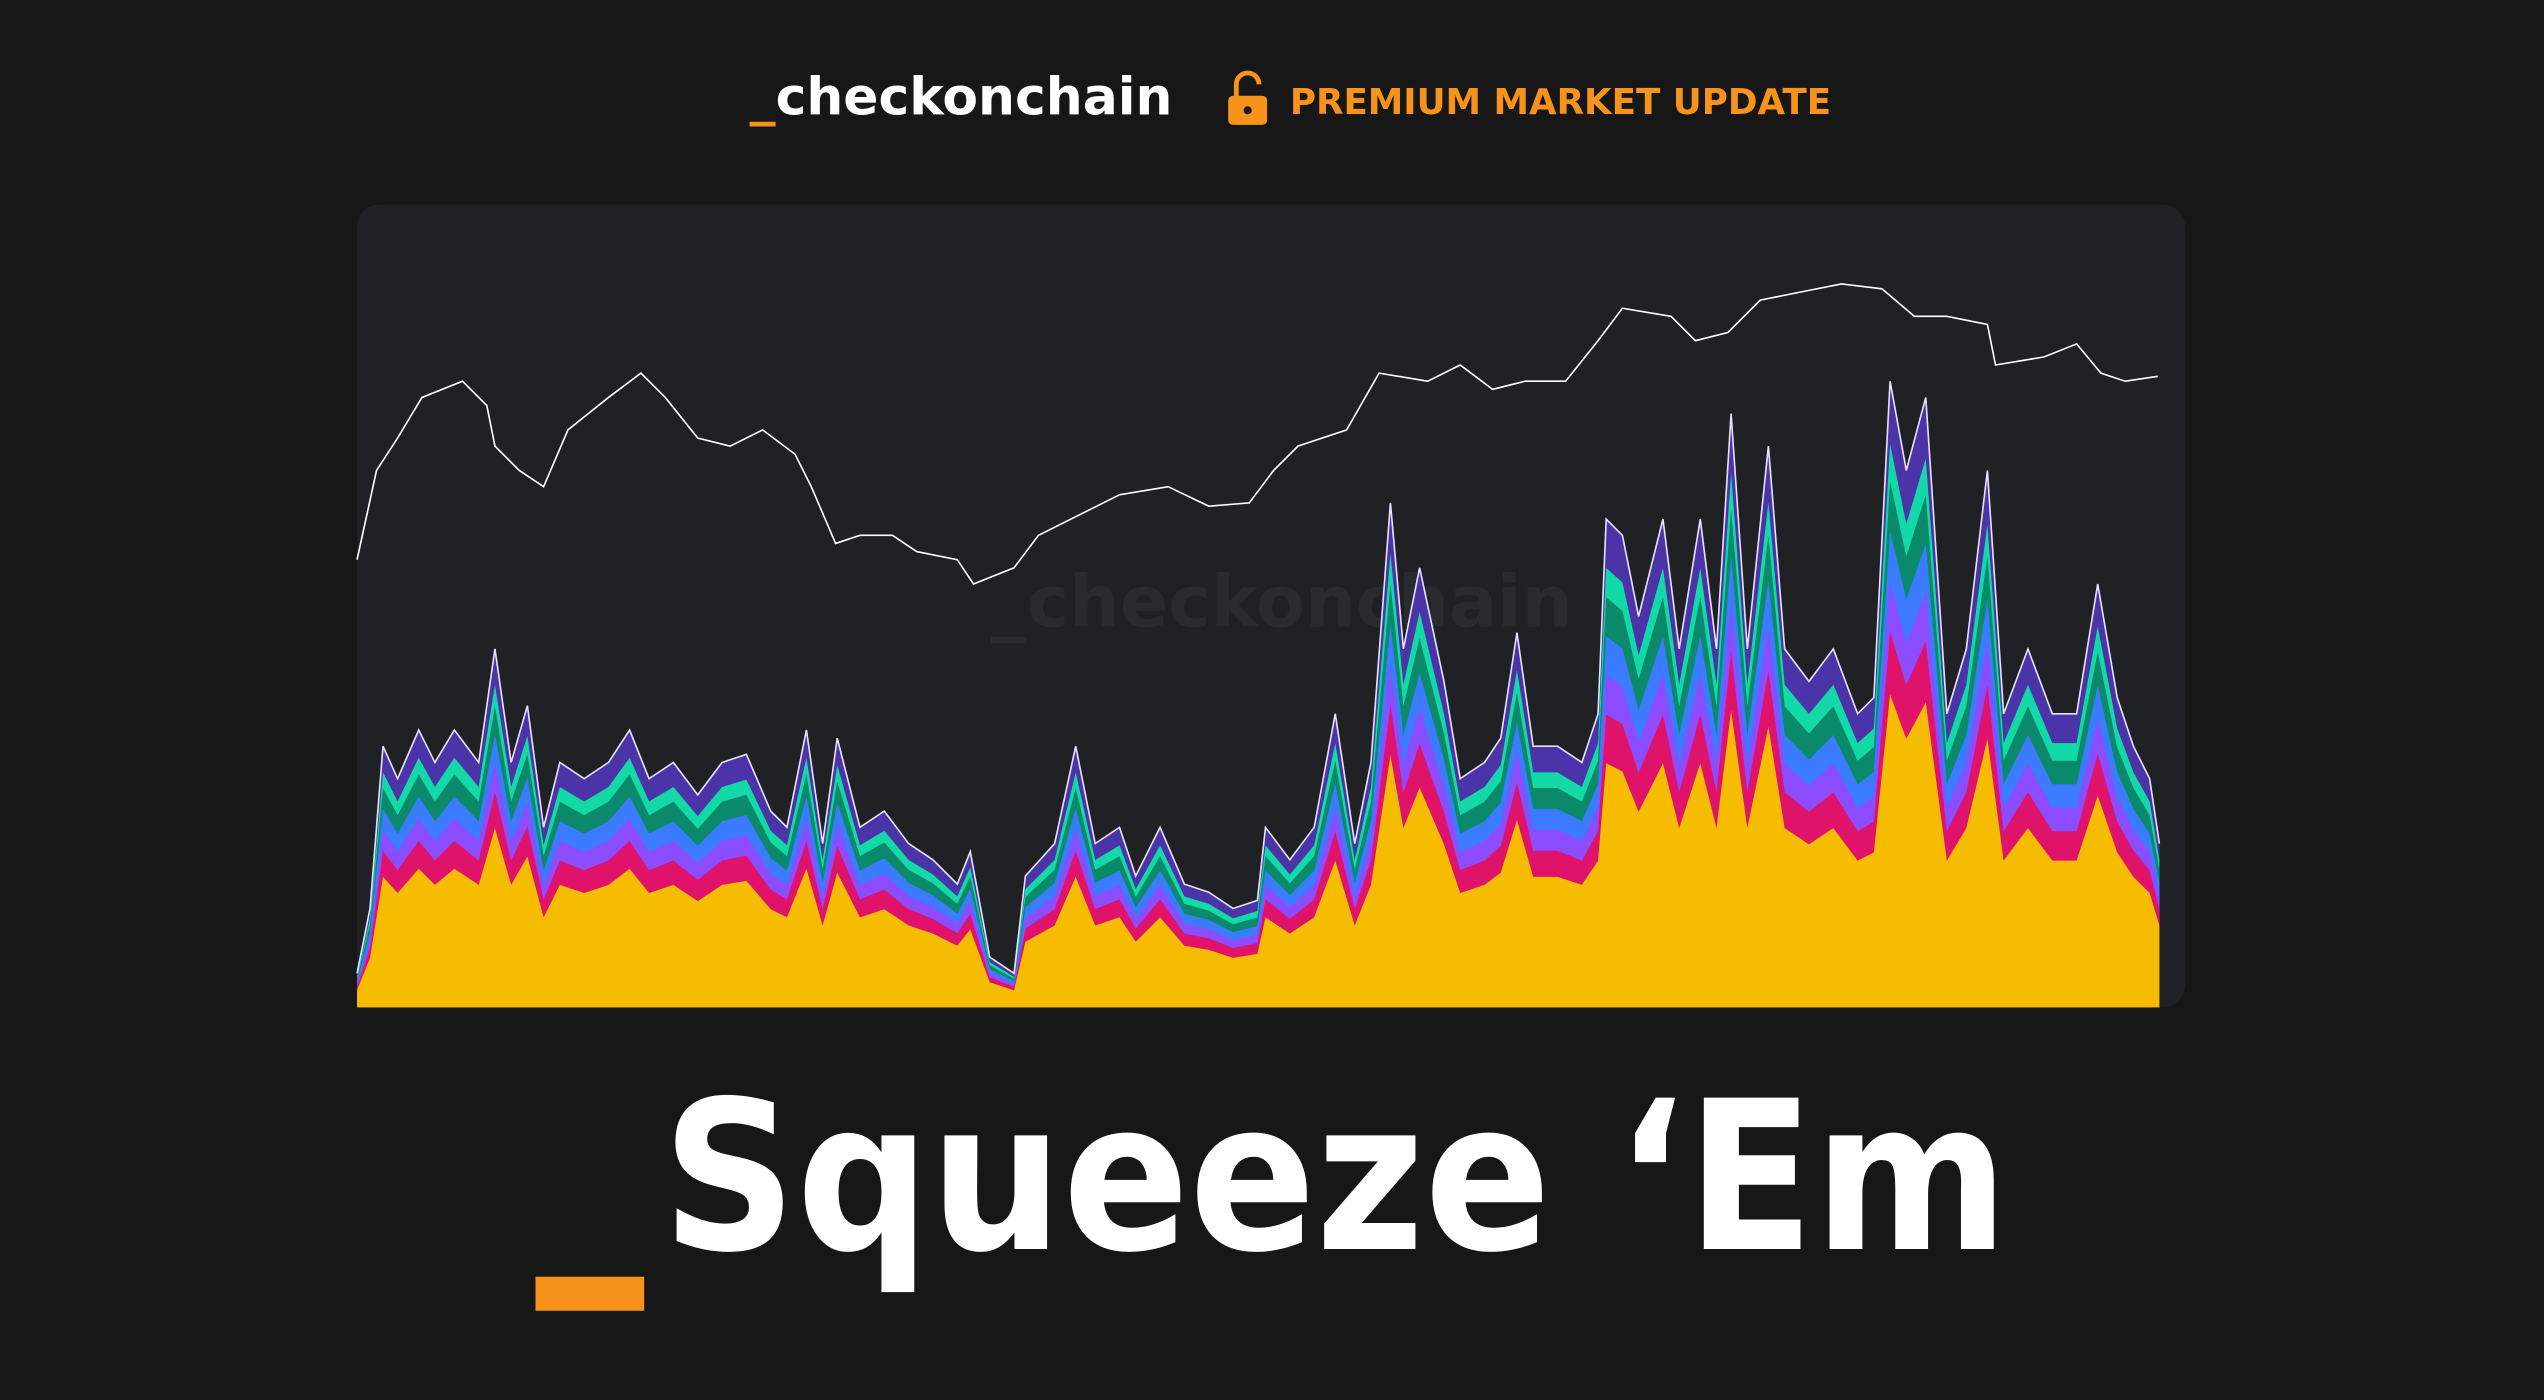 The width and height of the screenshot is (2544, 1400). What do you see at coordinates (1560, 102) in the screenshot?
I see `badge: PREMIUM MARKET UPDATE` at bounding box center [1560, 102].